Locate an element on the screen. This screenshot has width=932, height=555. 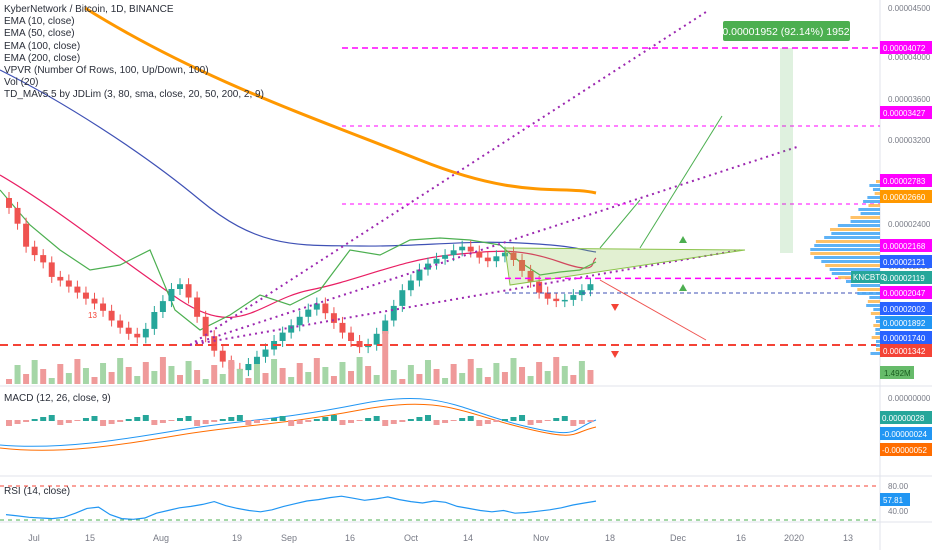
price-label-text: 0.00003427 is located at coordinates (904, 113).